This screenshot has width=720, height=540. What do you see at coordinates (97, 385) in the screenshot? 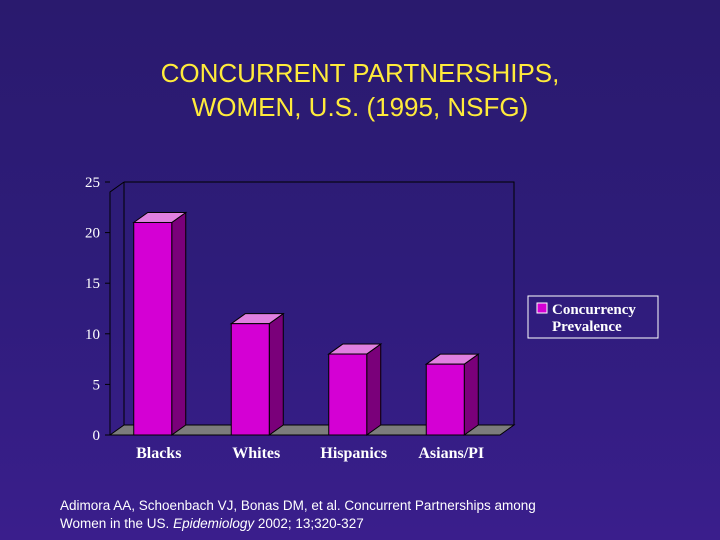
I see `y-tick-label: 5` at bounding box center [97, 385].